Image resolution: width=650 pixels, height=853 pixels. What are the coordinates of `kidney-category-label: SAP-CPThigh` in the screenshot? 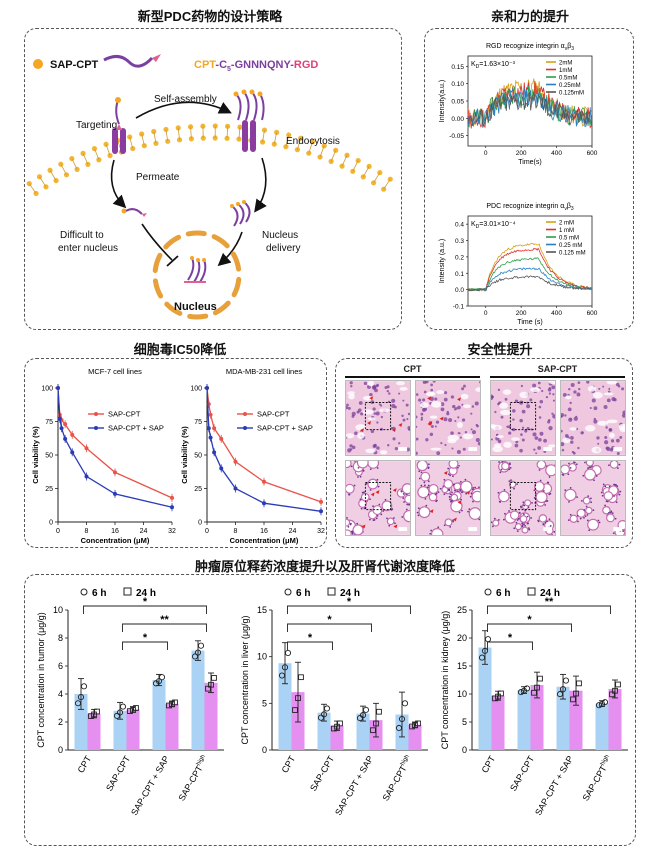 It's located at (597, 778).